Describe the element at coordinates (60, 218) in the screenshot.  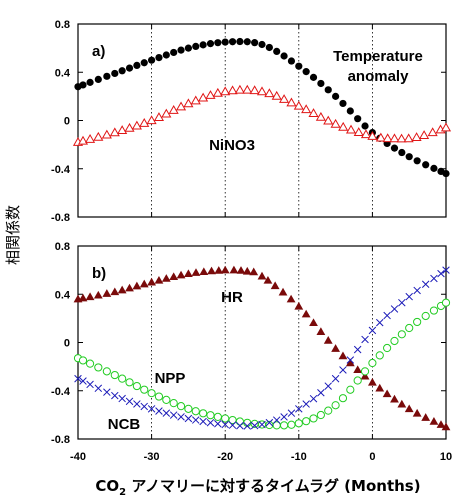
I see `y-tick-label: -0.8` at that location.